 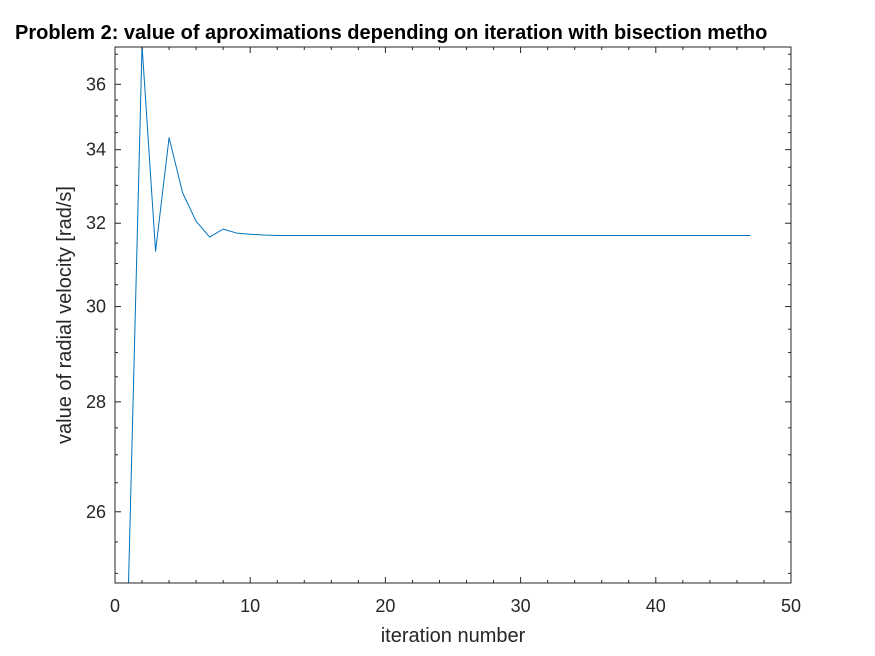 I want to click on y-tick-label: 32, so click(x=96, y=223).